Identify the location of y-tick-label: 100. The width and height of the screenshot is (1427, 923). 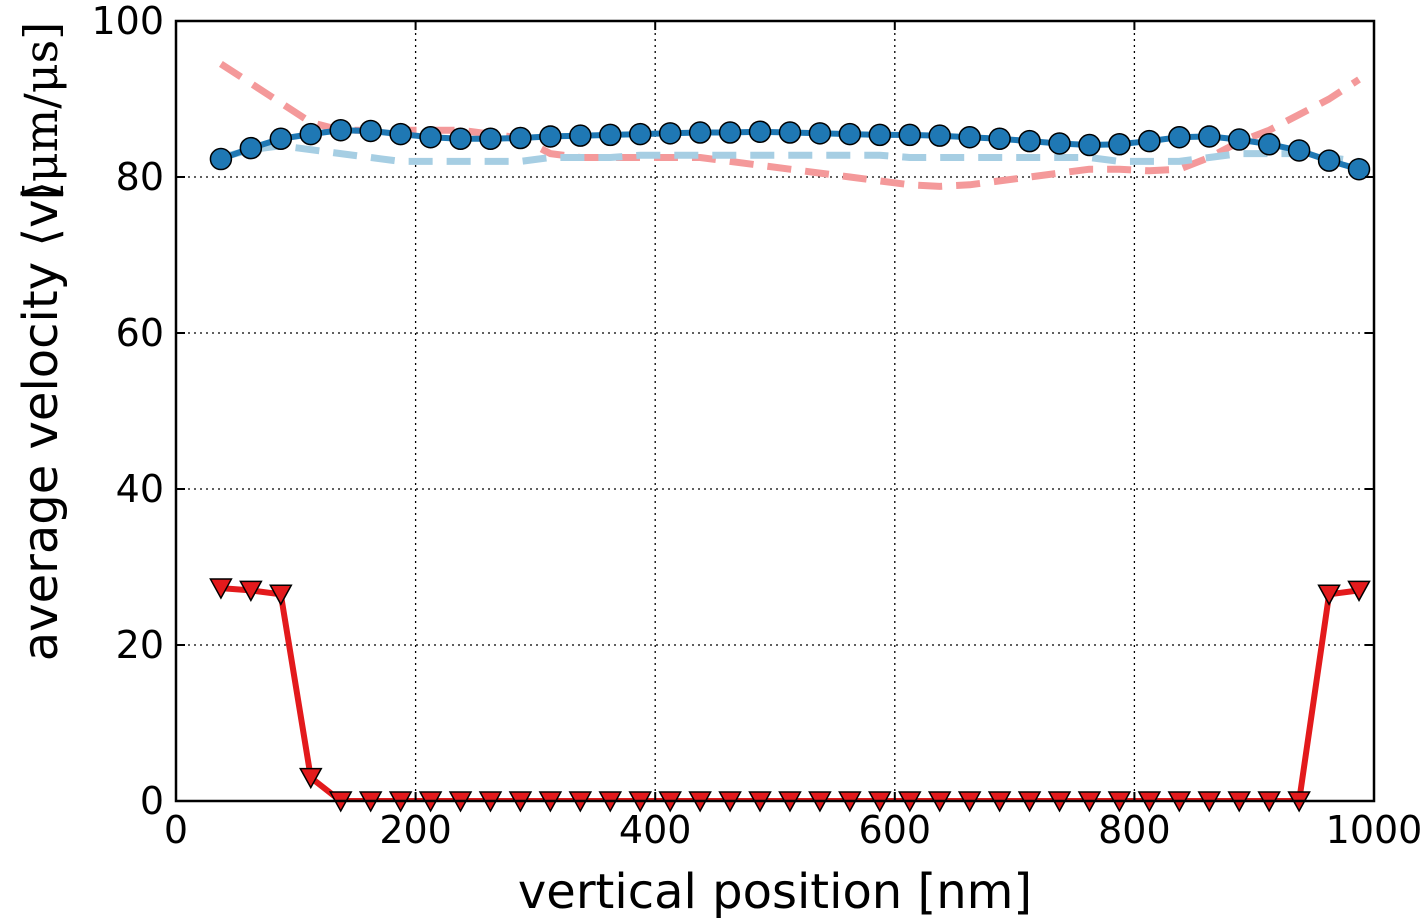
(127, 21).